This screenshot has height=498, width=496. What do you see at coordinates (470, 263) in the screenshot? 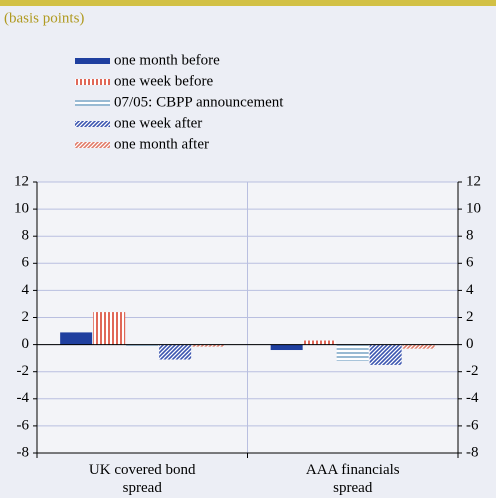
I see `y2-tick-label: 6` at bounding box center [470, 263].